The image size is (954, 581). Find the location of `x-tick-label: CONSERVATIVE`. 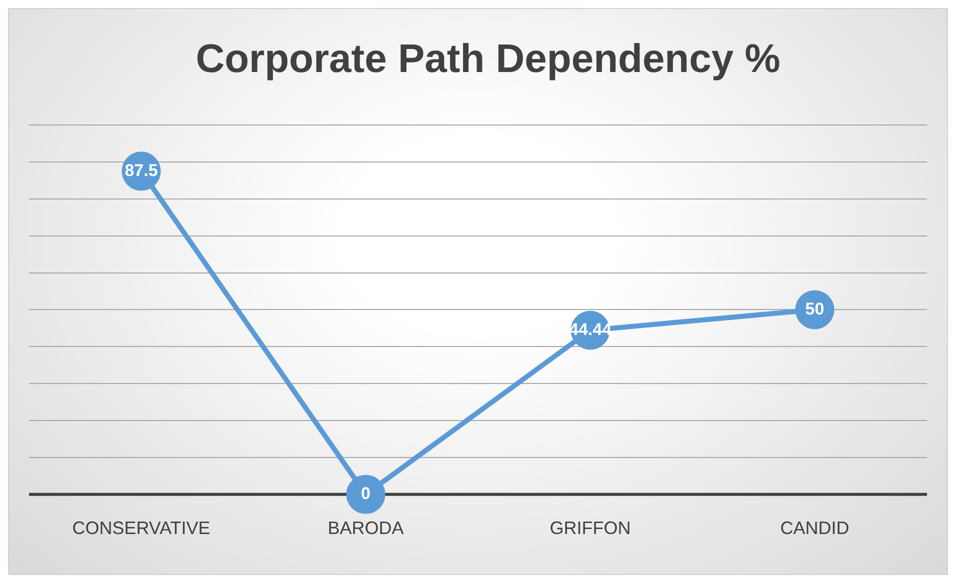

x-tick-label: CONSERVATIVE is located at coordinates (141, 528).